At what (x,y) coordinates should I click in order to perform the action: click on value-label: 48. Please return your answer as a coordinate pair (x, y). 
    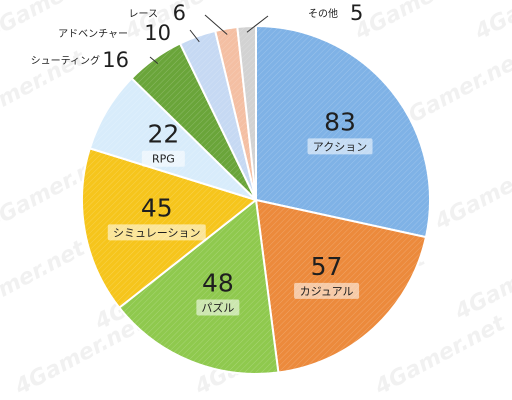
    Looking at the image, I should click on (218, 282).